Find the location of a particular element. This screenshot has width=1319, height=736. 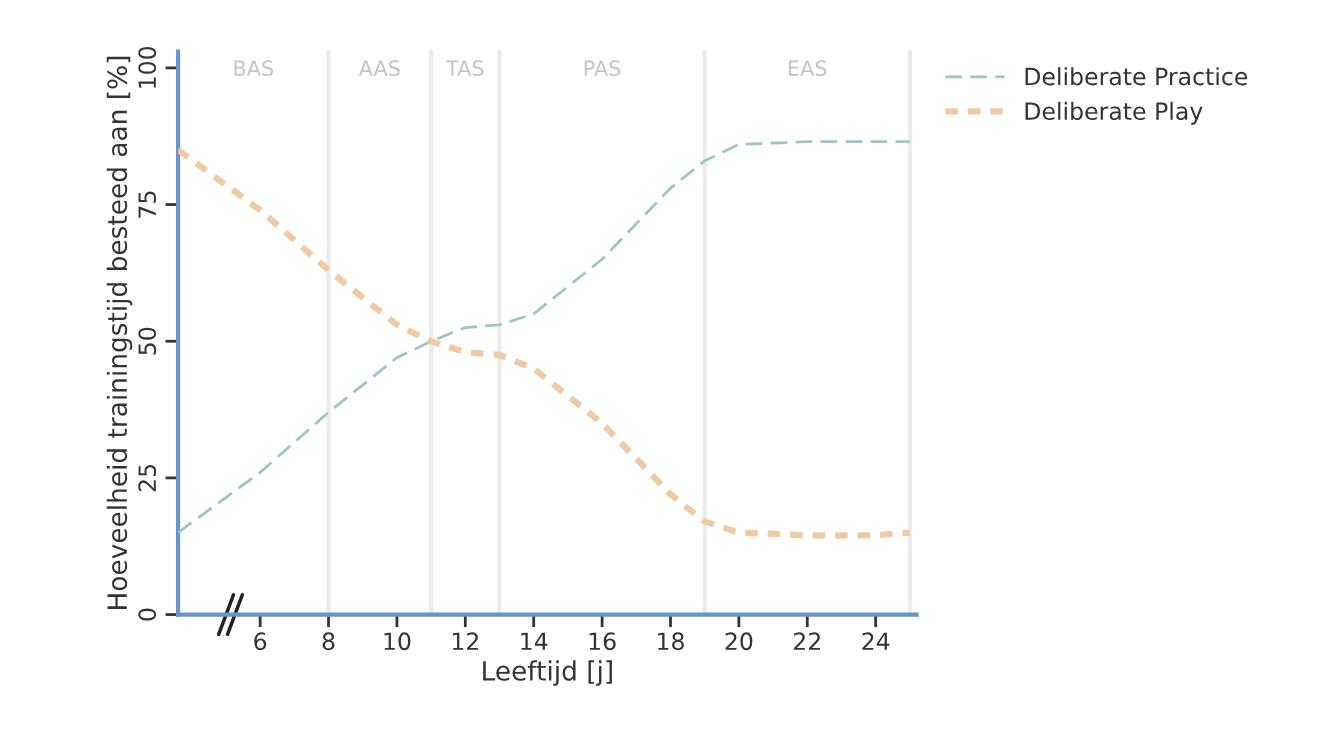

y-tick-label: 25 is located at coordinates (147, 478).